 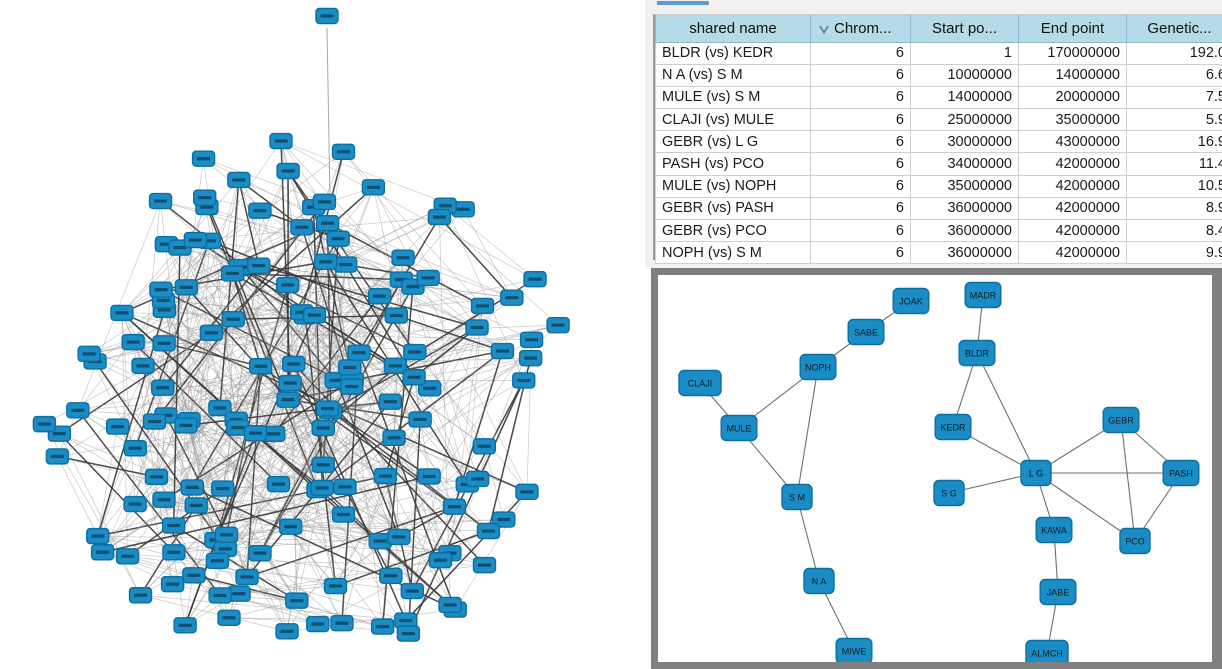 I want to click on subnetwork-node: S G, so click(x=949, y=493).